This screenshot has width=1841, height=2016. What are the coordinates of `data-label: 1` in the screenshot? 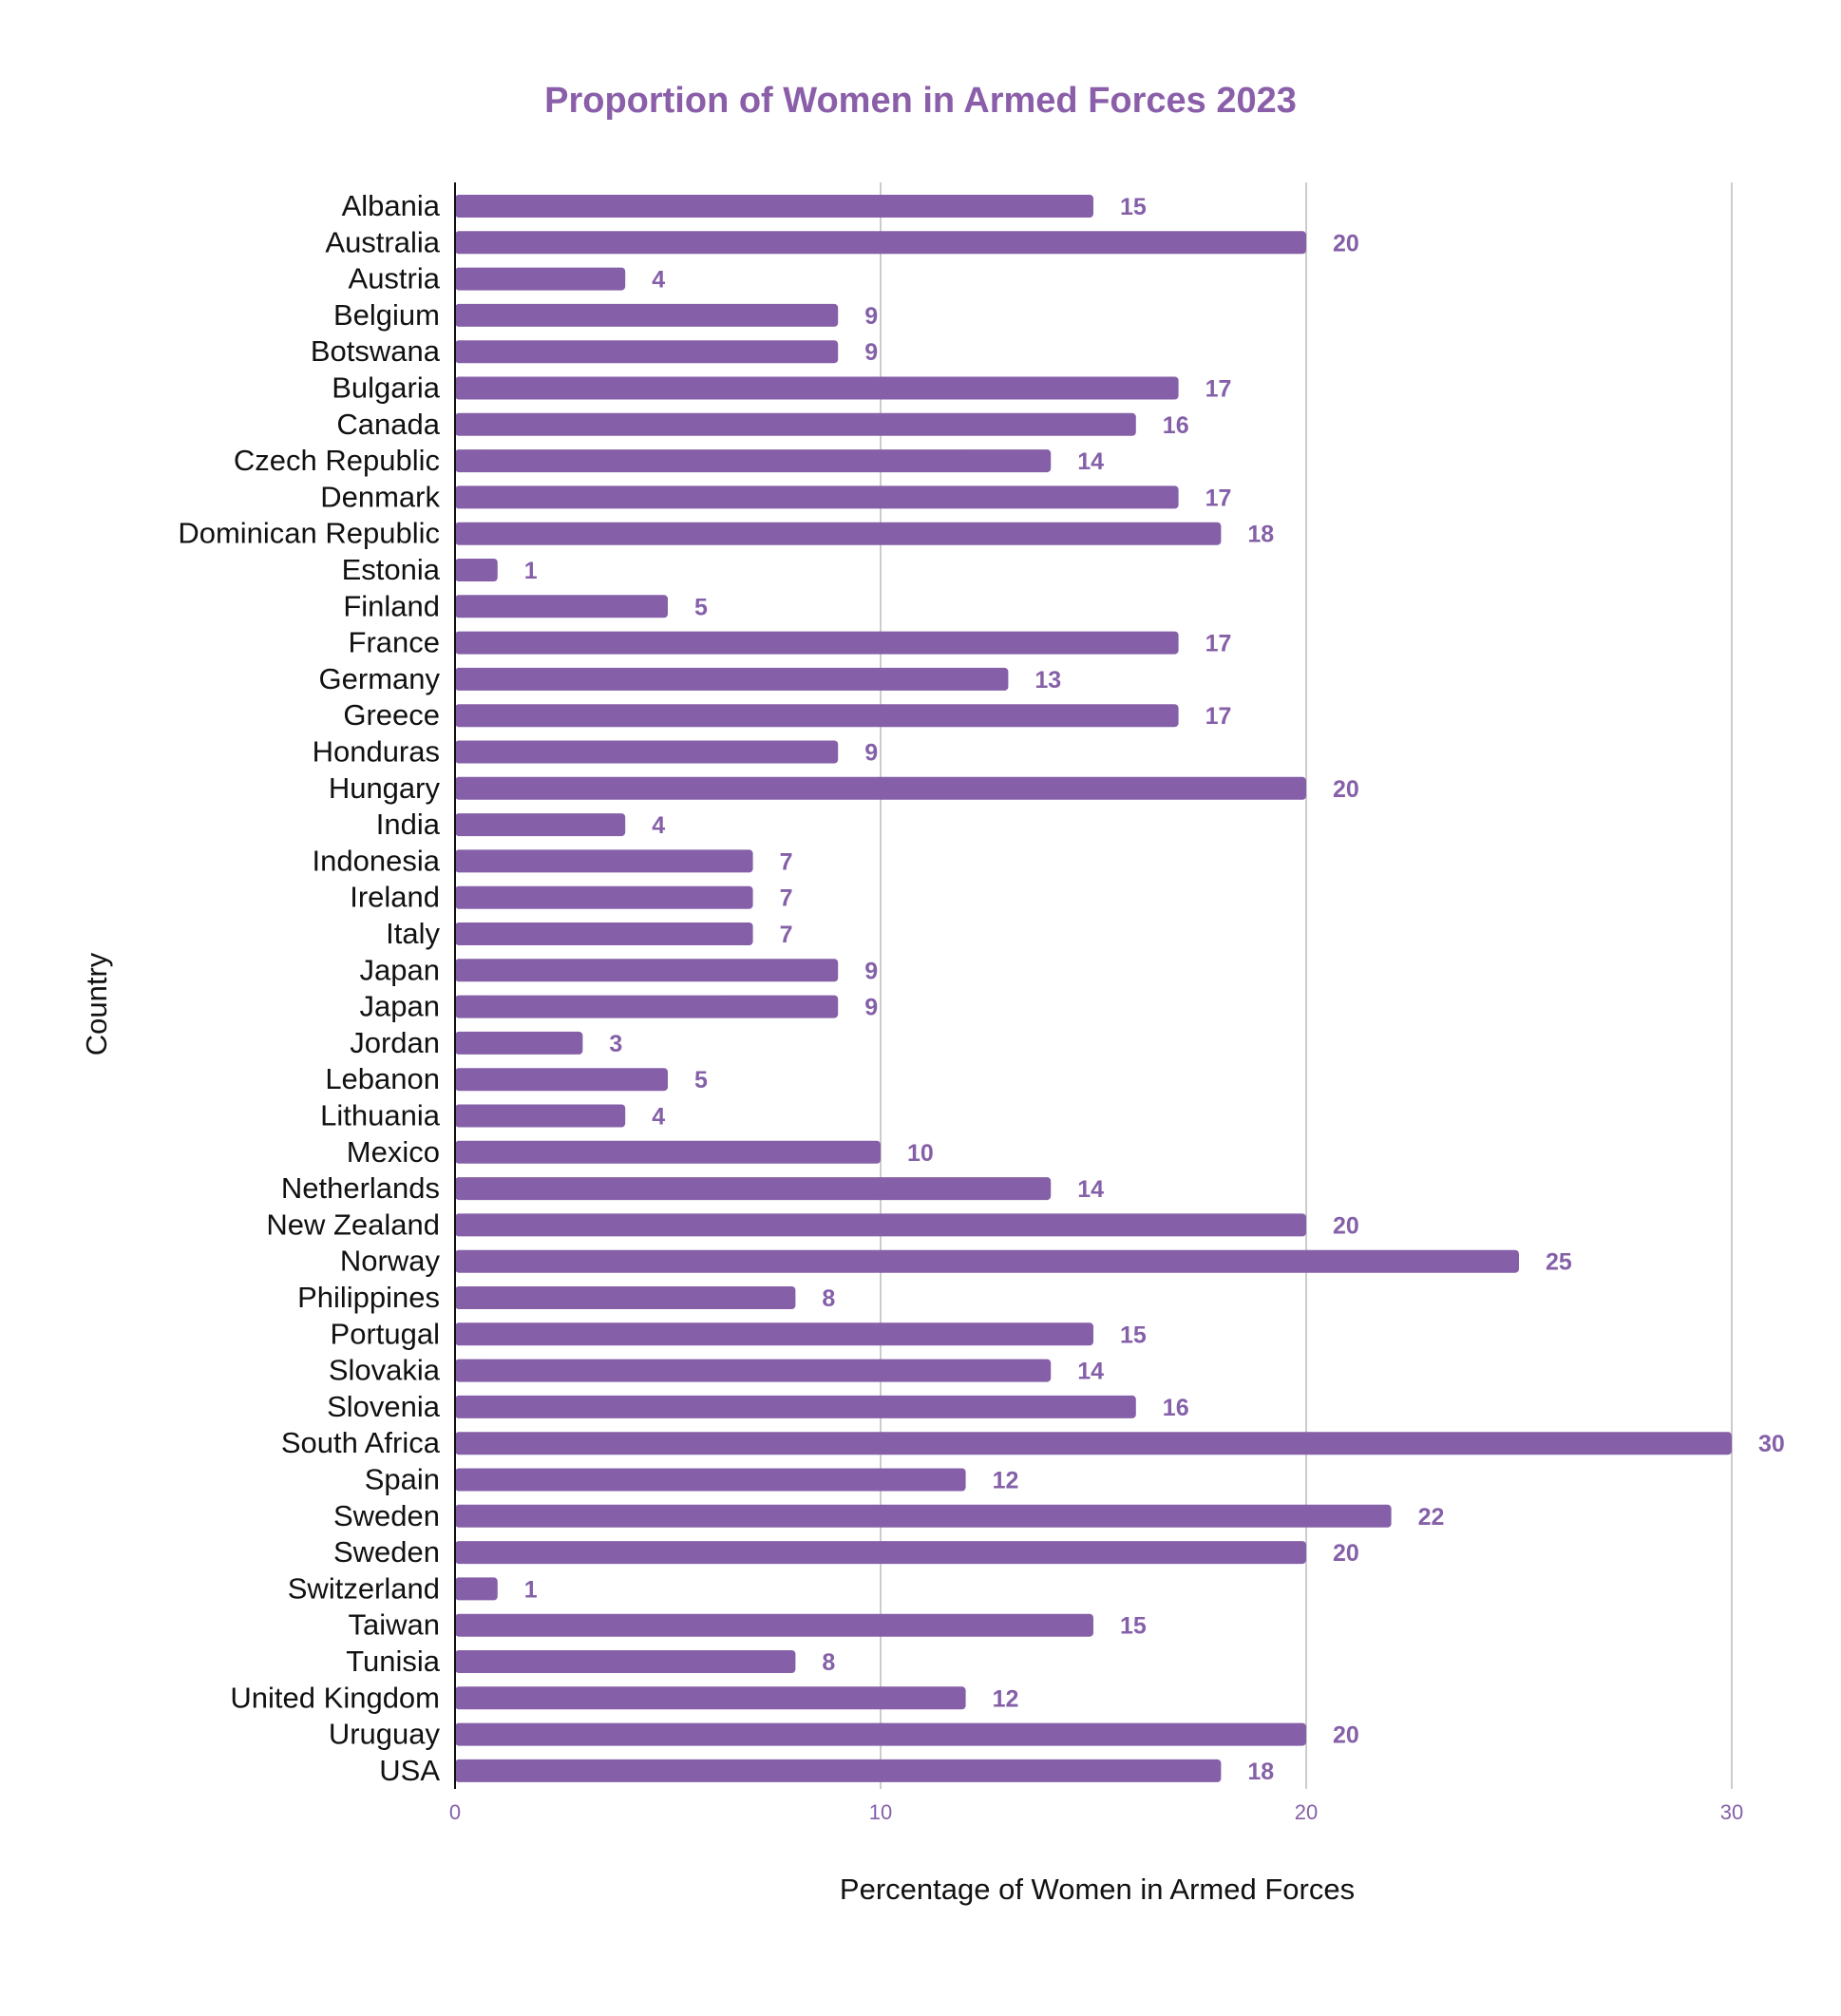 It's located at (531, 571).